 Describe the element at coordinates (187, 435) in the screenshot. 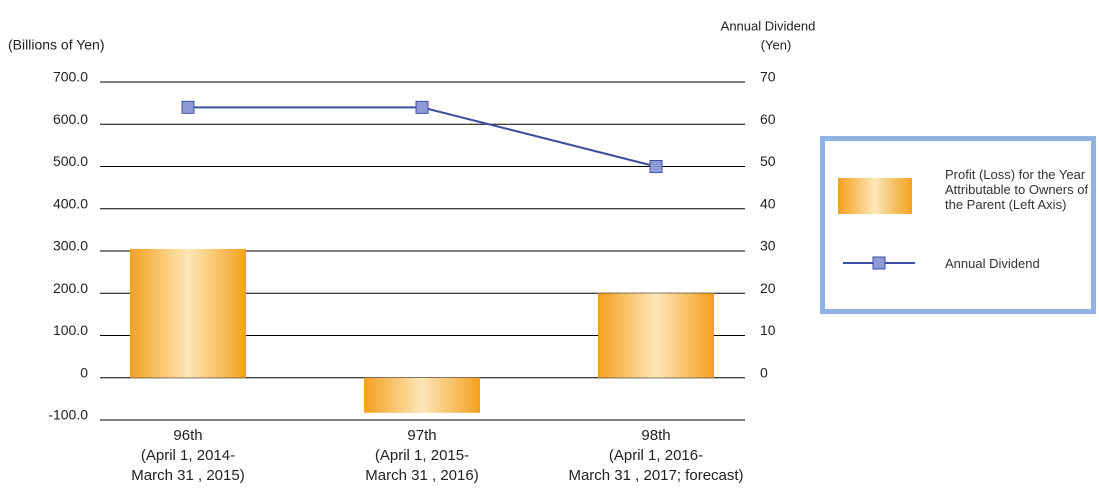

I see `x-tick-label: 96th` at that location.